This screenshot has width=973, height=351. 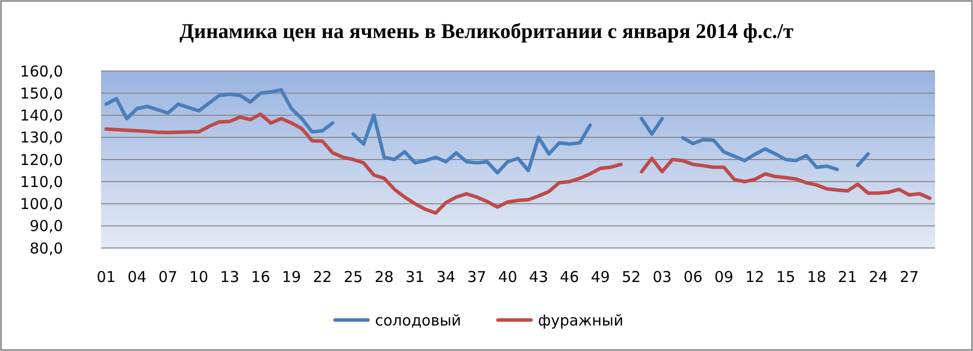 I want to click on y-tick-label: 110,0, so click(x=41, y=181).